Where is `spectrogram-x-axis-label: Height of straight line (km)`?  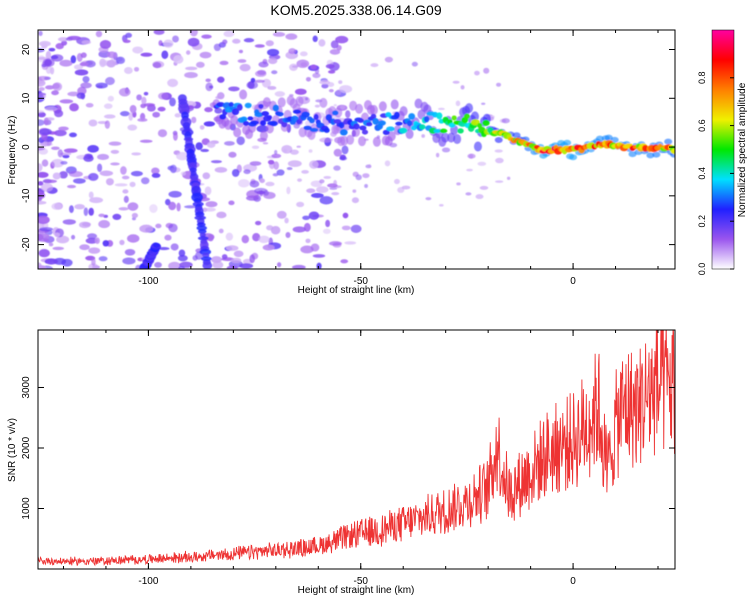
spectrogram-x-axis-label: Height of straight line (km) is located at coordinates (356, 290).